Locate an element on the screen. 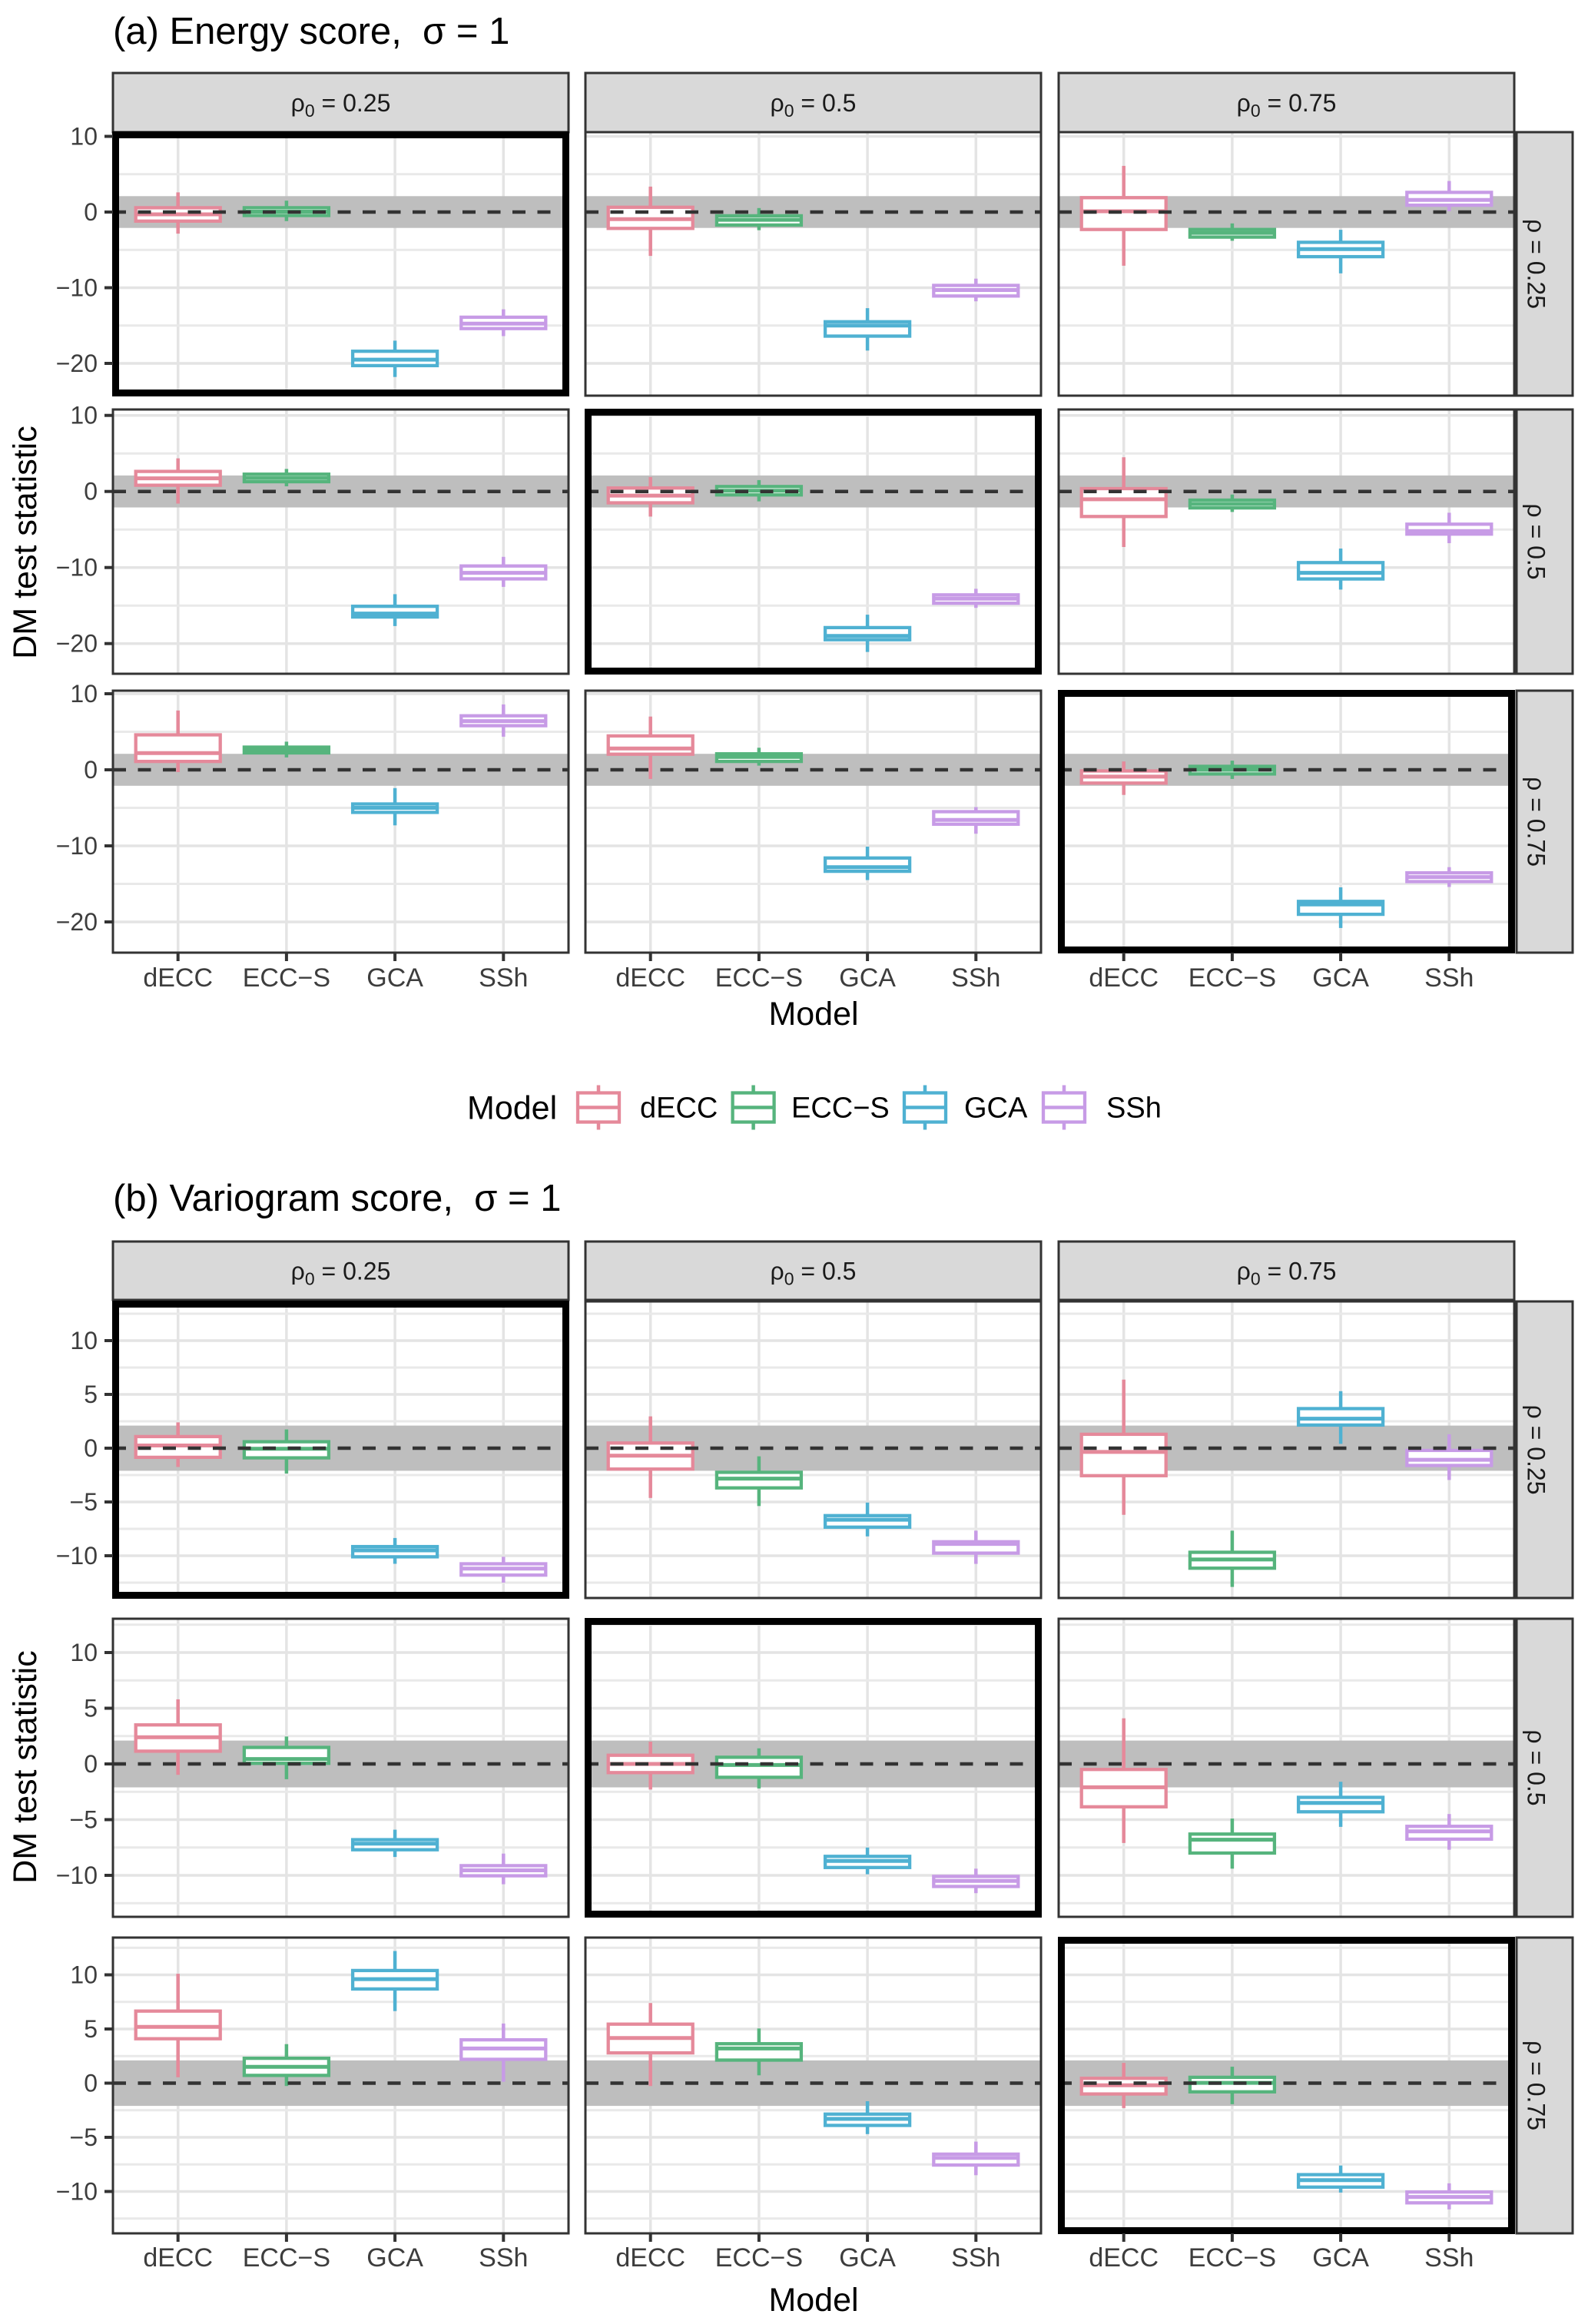 Image resolution: width=1588 pixels, height=2324 pixels. svg-text: ρ0 = 0.75 is located at coordinates (1287, 105).